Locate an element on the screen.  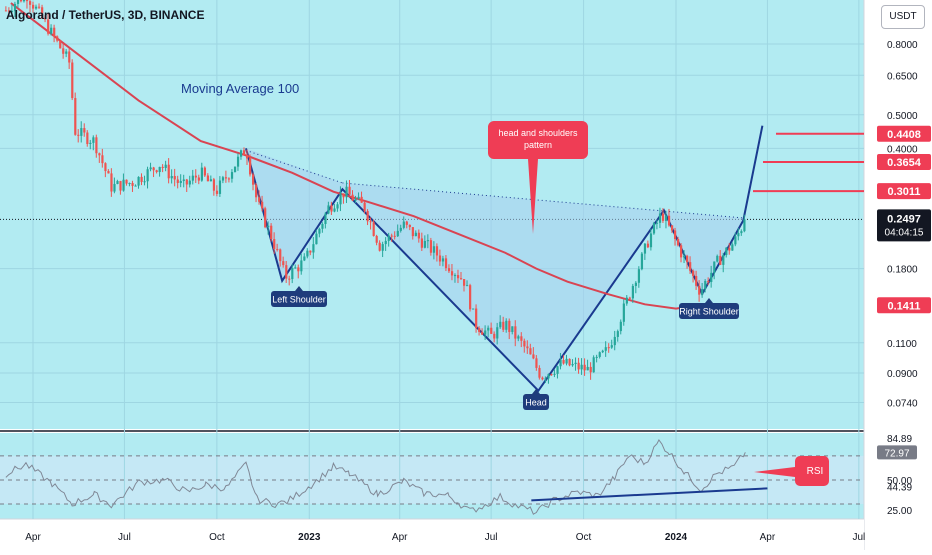
rsi-tick-label: 50.00 is located at coordinates (899, 481).